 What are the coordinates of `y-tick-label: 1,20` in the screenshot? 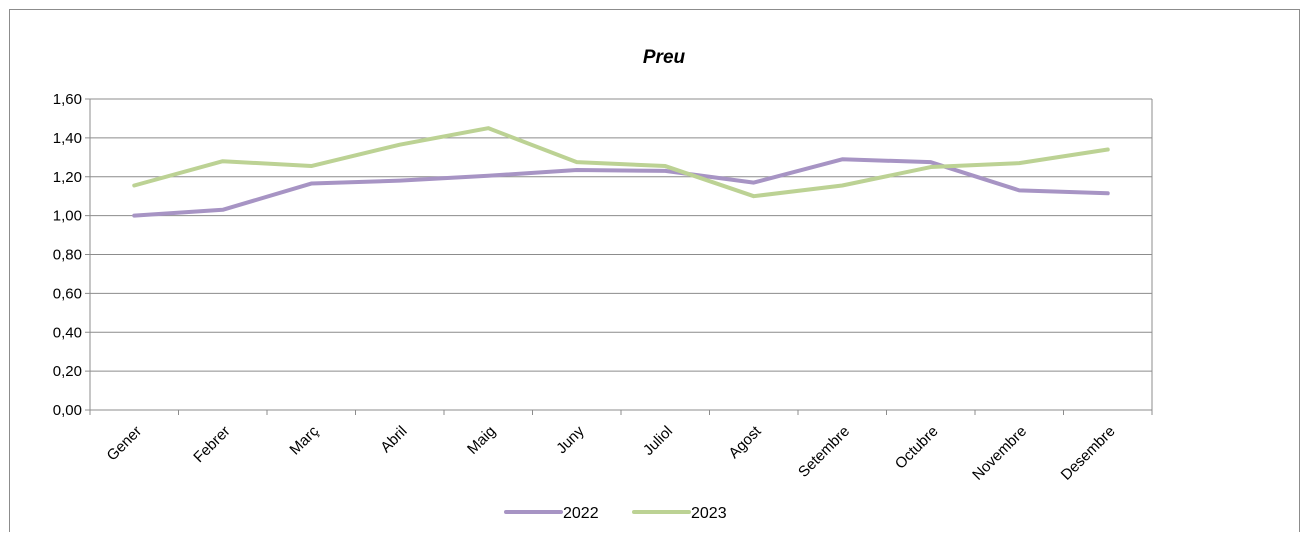 It's located at (67, 177).